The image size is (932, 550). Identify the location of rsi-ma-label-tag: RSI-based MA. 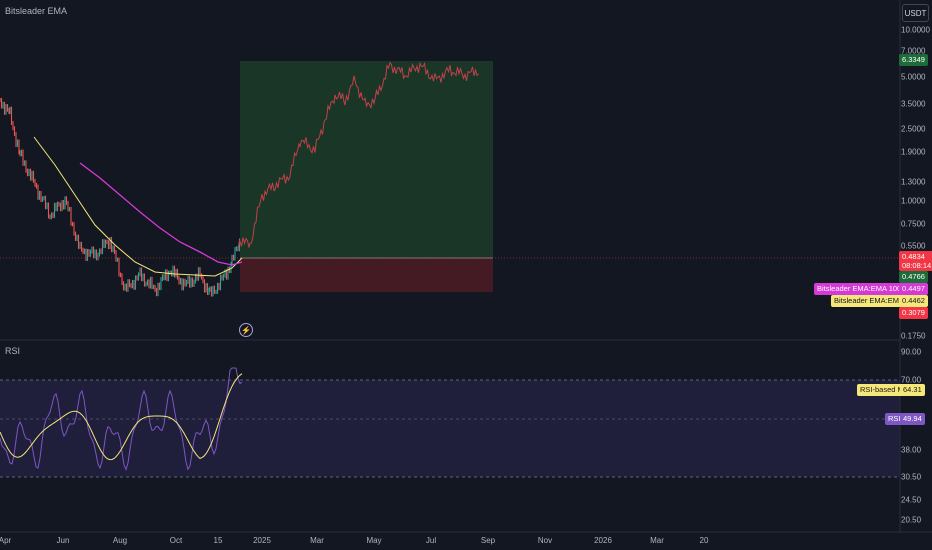
(884, 390).